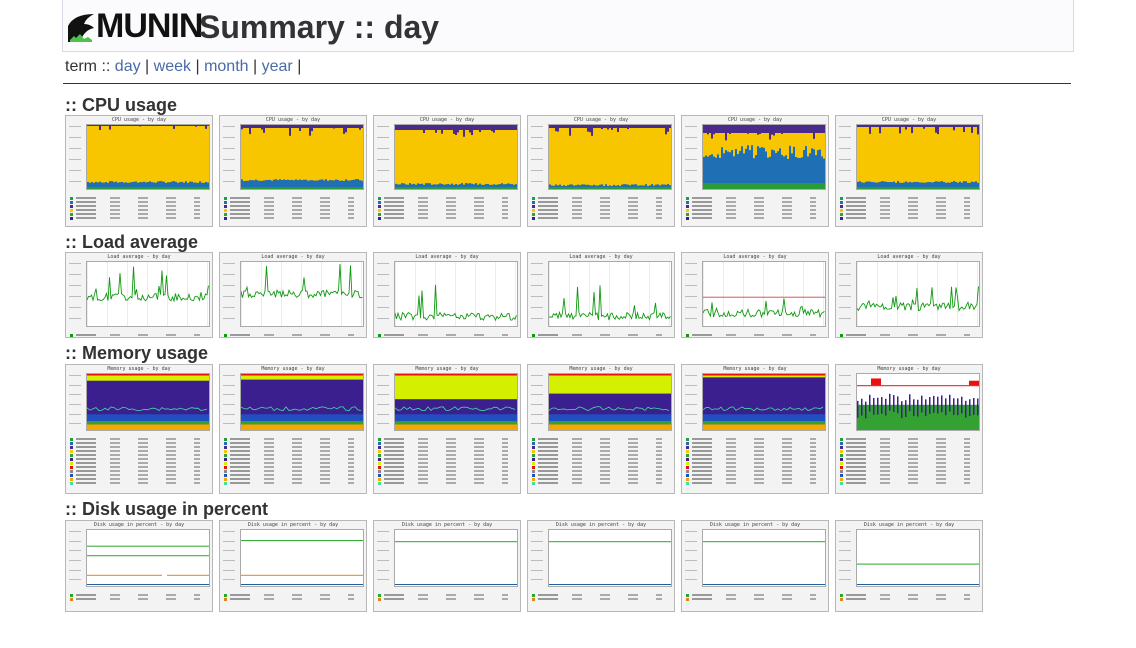 This screenshot has height=648, width=1136. Describe the element at coordinates (319, 27) in the screenshot. I see `page-title: Summary :: day` at that location.